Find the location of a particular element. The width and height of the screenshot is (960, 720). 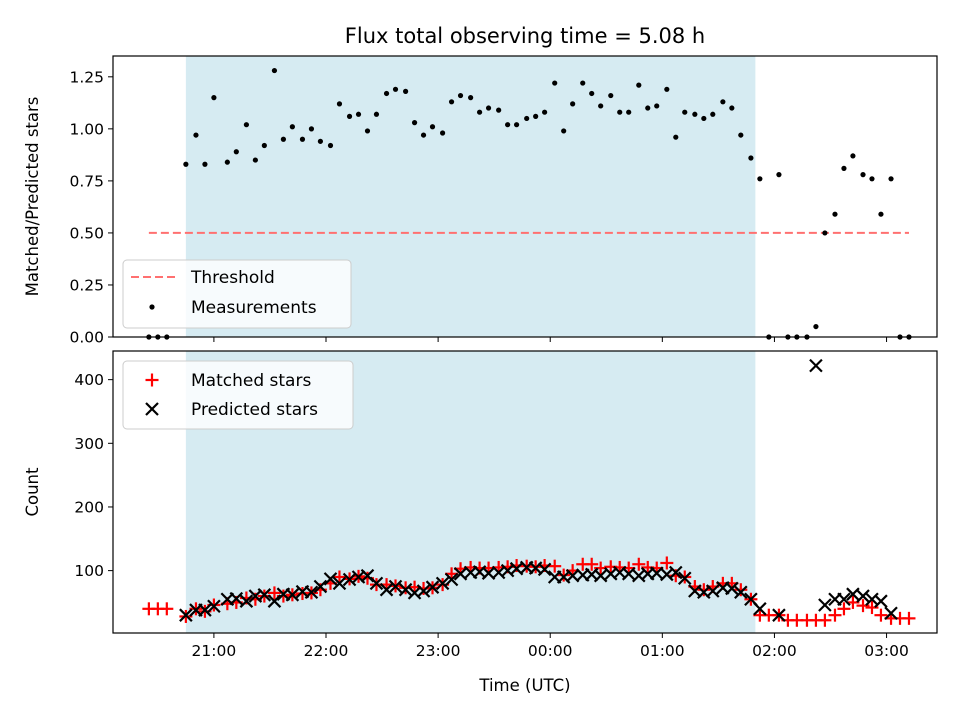

y-tick-label: 400 is located at coordinates (89, 380).